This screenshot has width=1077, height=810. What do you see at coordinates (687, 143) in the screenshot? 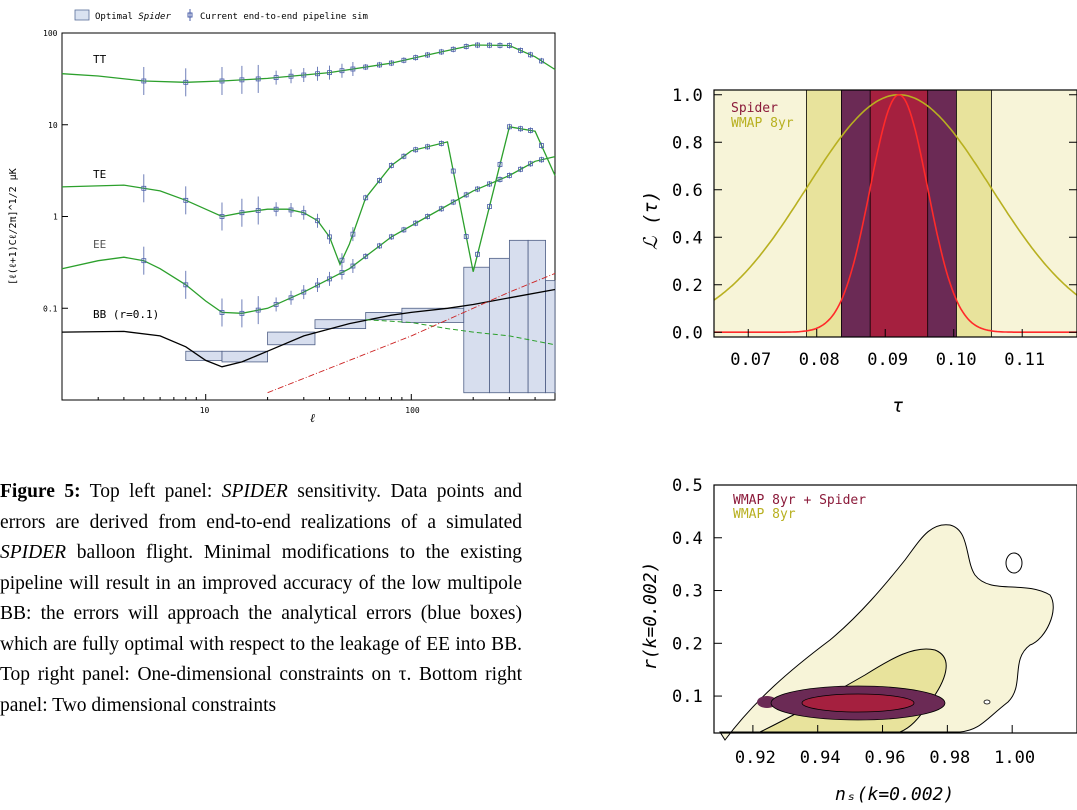
I see `y-tick-label: 0.8` at bounding box center [687, 143].